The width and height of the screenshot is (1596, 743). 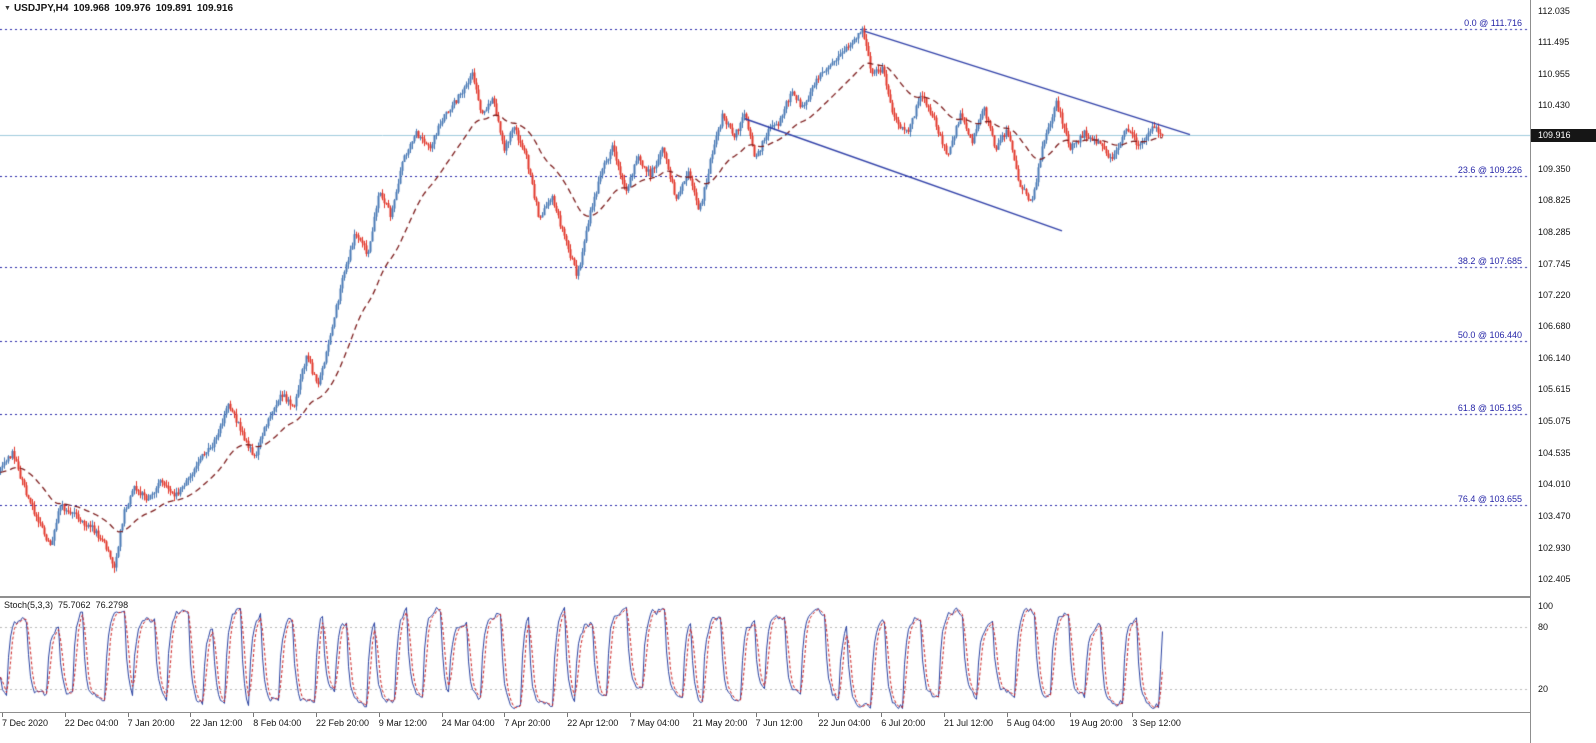 I want to click on price-axis-label: 103.470, so click(x=1554, y=515).